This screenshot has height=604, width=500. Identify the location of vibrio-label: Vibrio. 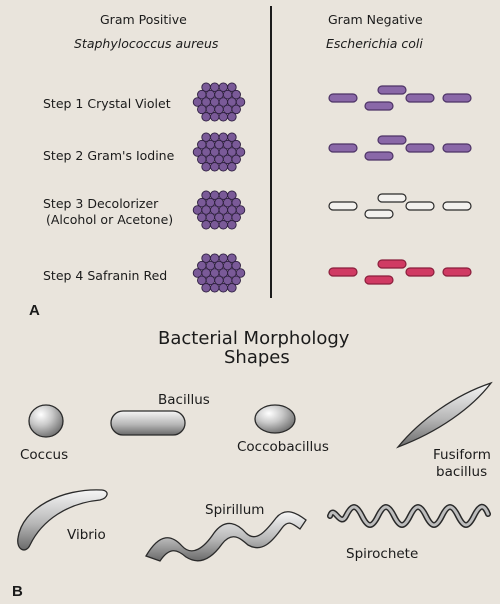
(86, 535).